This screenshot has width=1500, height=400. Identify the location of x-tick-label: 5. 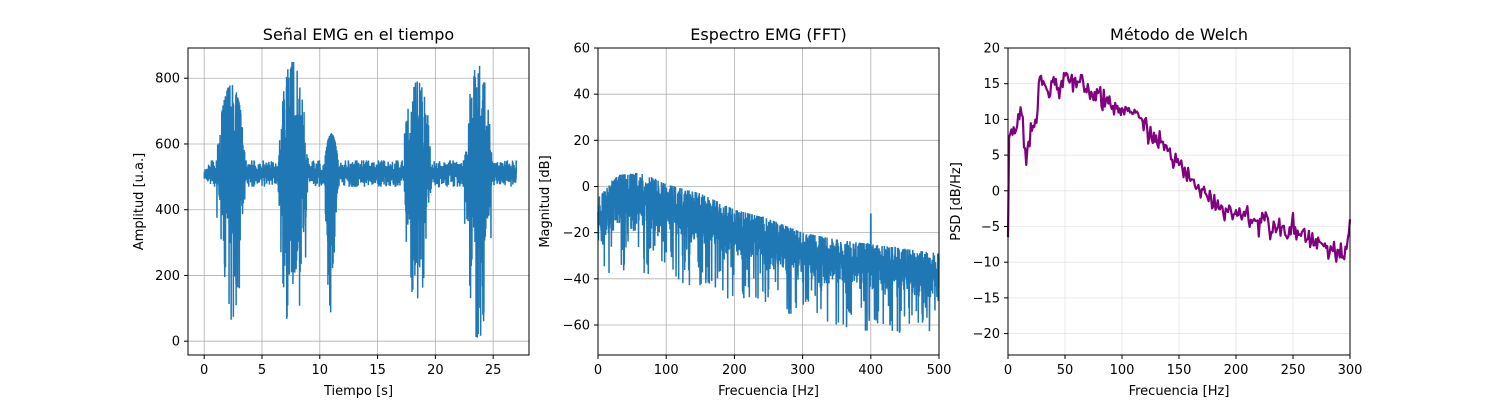
(262, 370).